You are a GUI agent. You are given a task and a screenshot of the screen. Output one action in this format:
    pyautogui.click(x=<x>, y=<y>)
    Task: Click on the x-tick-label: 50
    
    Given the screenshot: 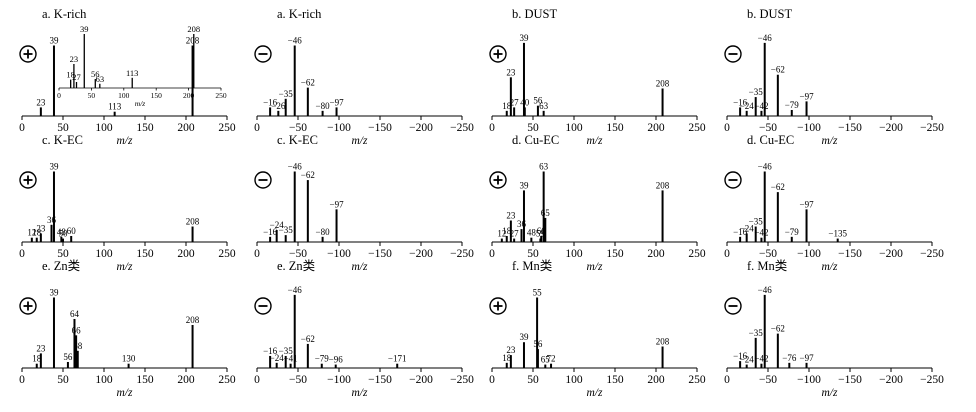 What is the action you would take?
    pyautogui.click(x=63, y=128)
    